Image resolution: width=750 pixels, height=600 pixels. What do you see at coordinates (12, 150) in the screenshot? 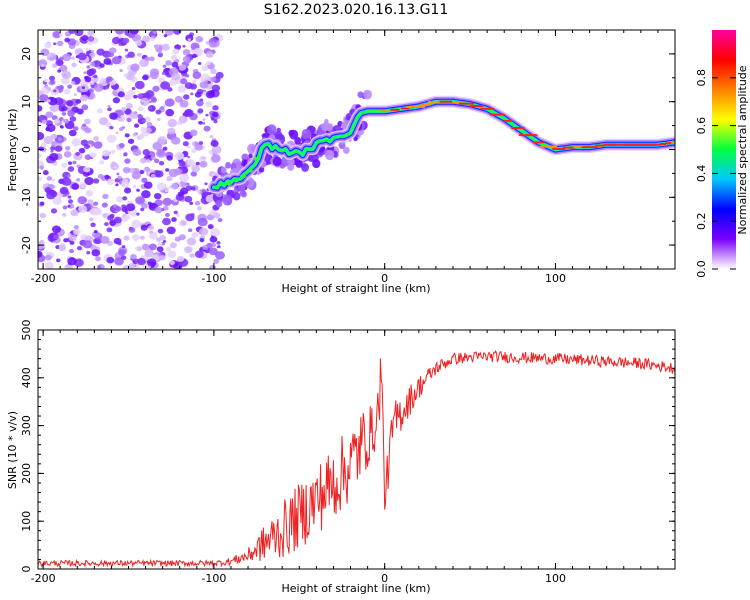
I see `top-y-axis-label: Frequency (Hz)` at bounding box center [12, 150].